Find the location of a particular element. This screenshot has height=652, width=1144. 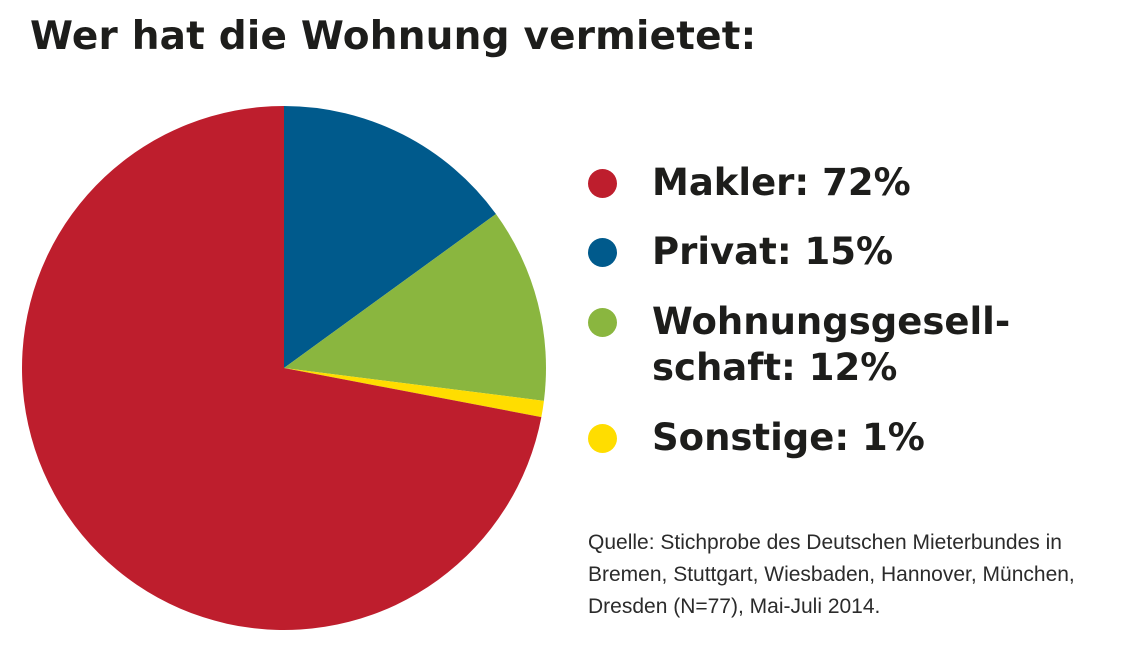

legend-label-wohnungsgesellschaft-line2: schaft: 12% is located at coordinates (775, 367).